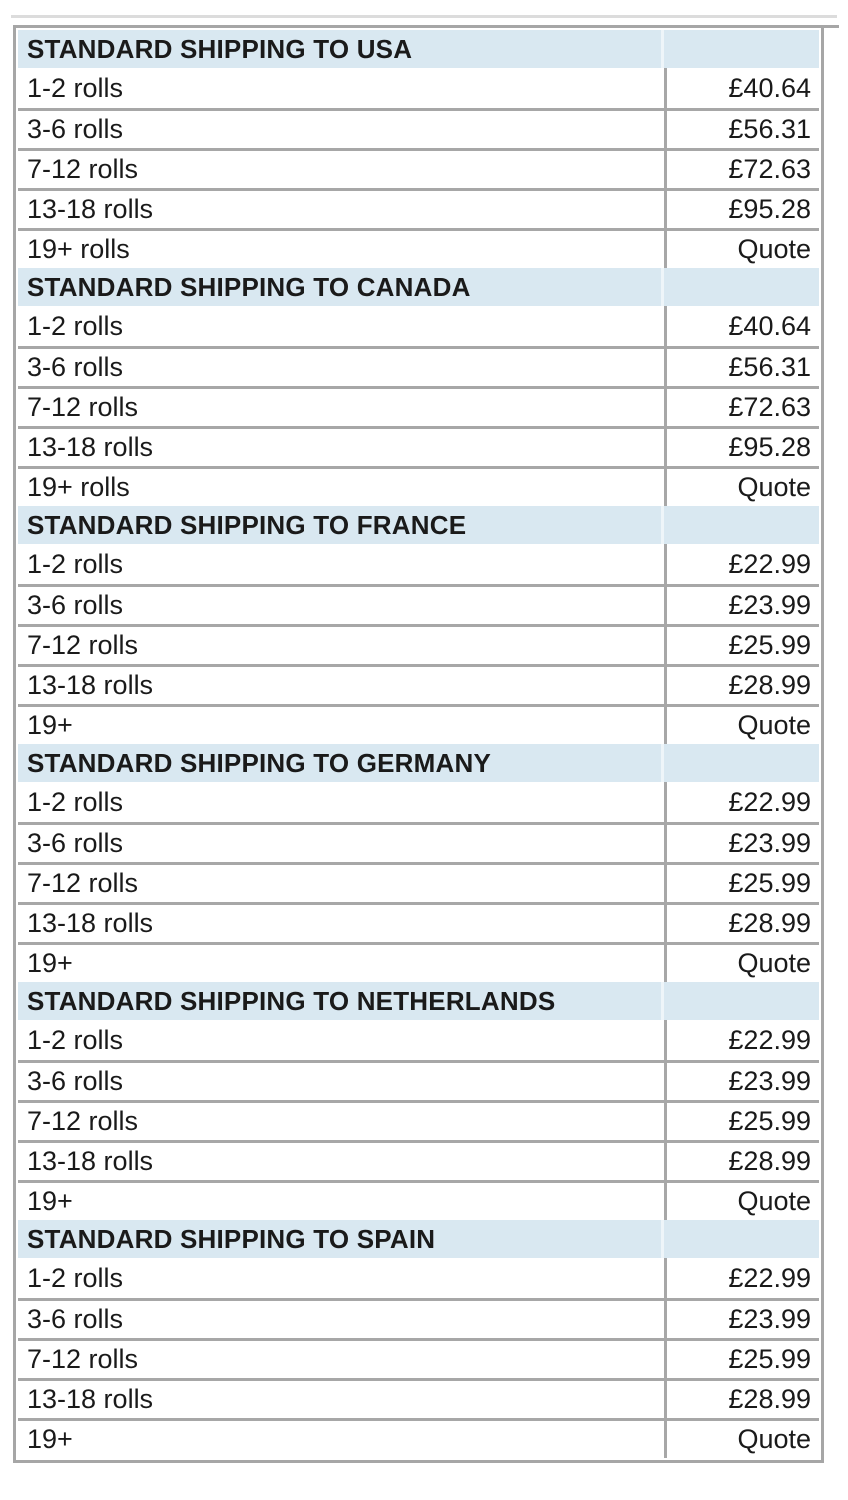 Image resolution: width=848 pixels, height=1500 pixels. I want to click on section-title: STANDARD SHIPPING TO CANADA, so click(249, 286).